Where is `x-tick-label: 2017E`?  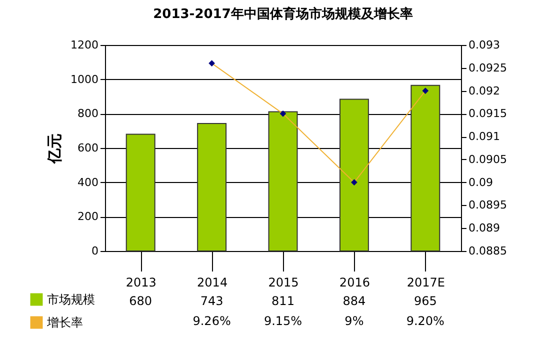
x-tick-label: 2017E is located at coordinates (425, 283).